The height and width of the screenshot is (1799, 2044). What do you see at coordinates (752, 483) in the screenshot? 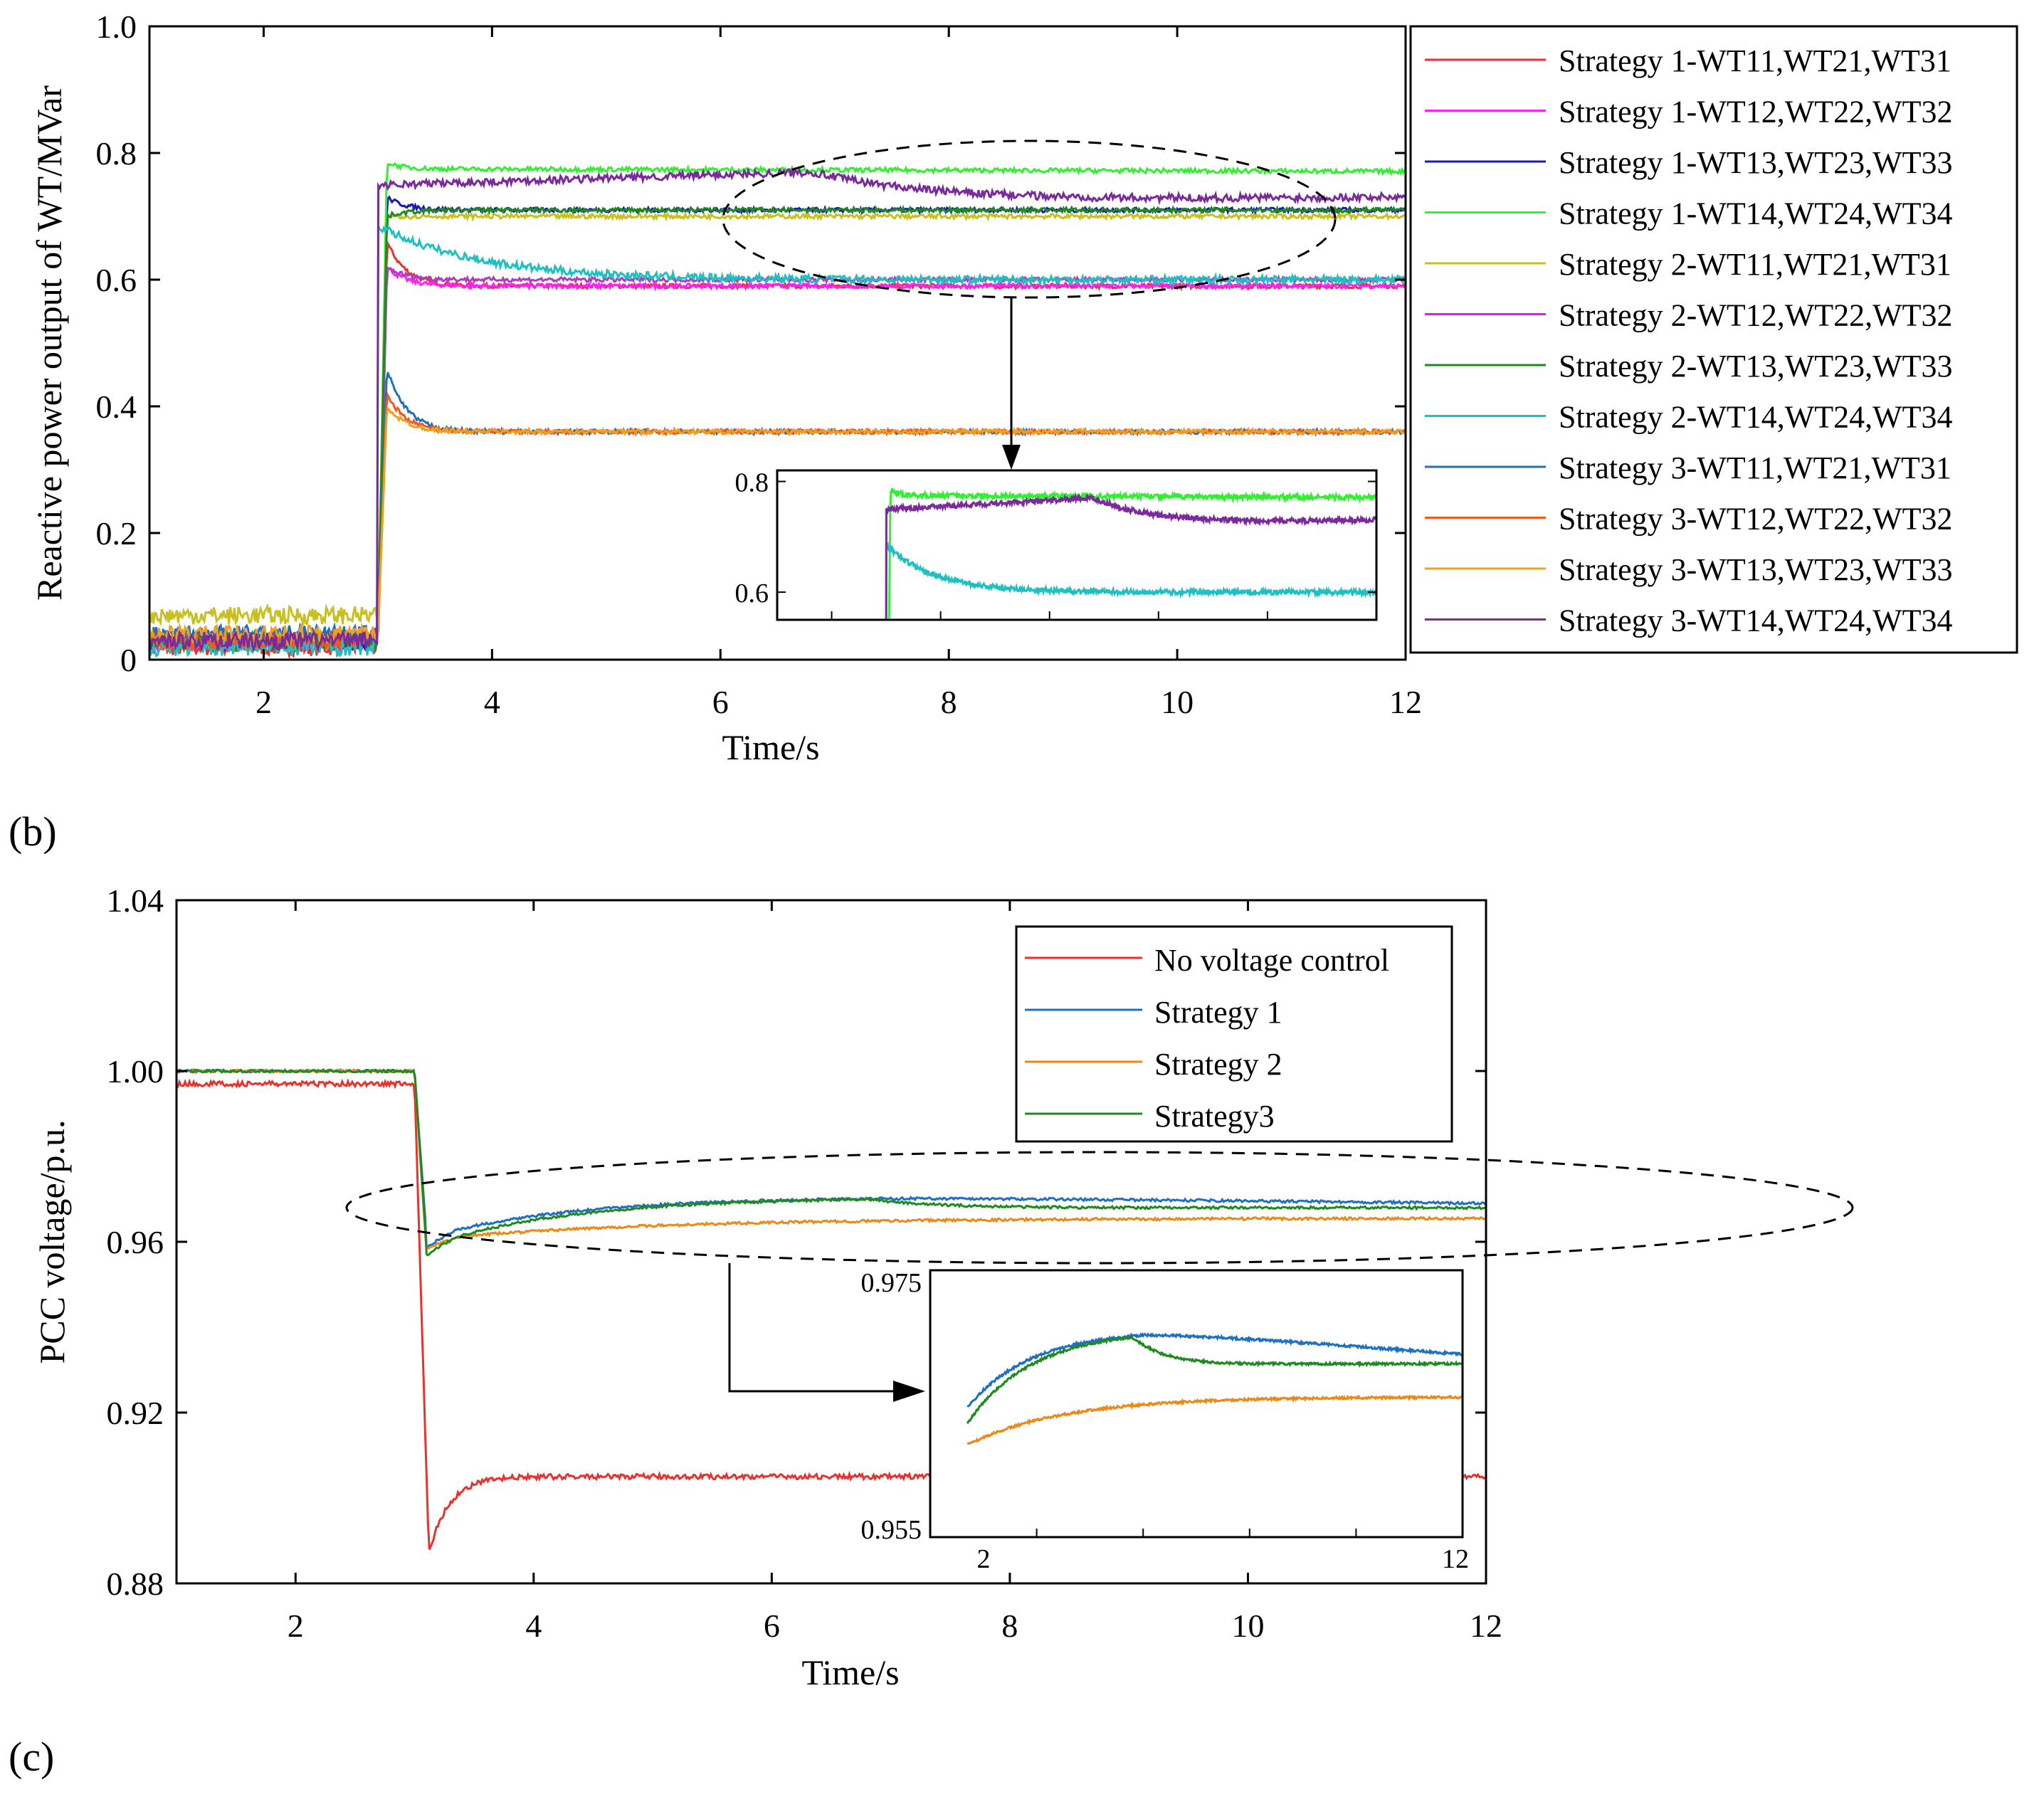
I see `inset-ytick-label-b: 0.8` at bounding box center [752, 483].